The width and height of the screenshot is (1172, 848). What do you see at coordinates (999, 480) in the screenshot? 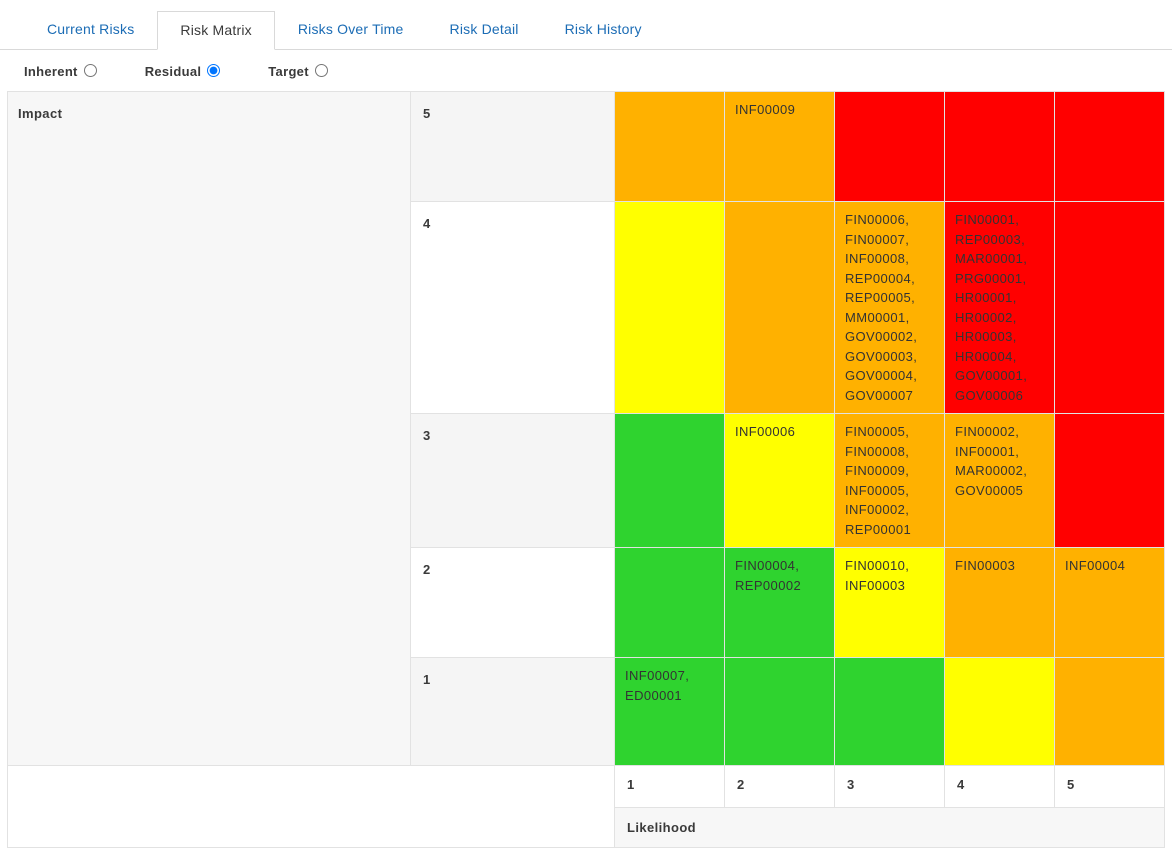
I see `matrix-cell-impact3-likelihood4: FIN00002, INF00001, MAR00002, GOV00005` at bounding box center [999, 480].